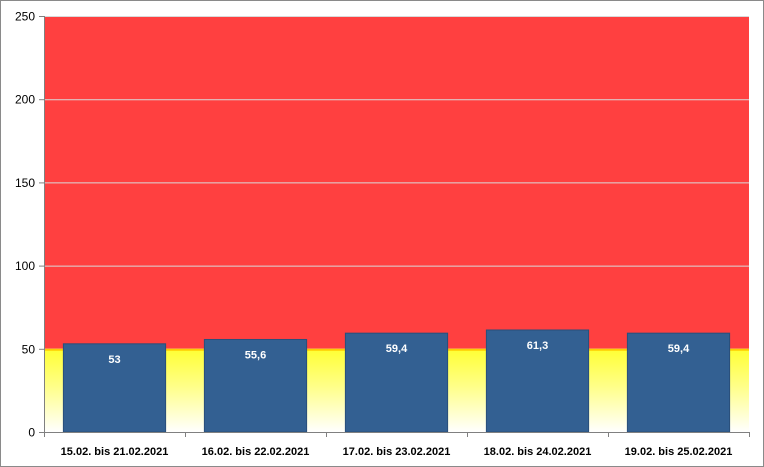 This screenshot has width=764, height=467. I want to click on y-tick-label: 150, so click(25, 183).